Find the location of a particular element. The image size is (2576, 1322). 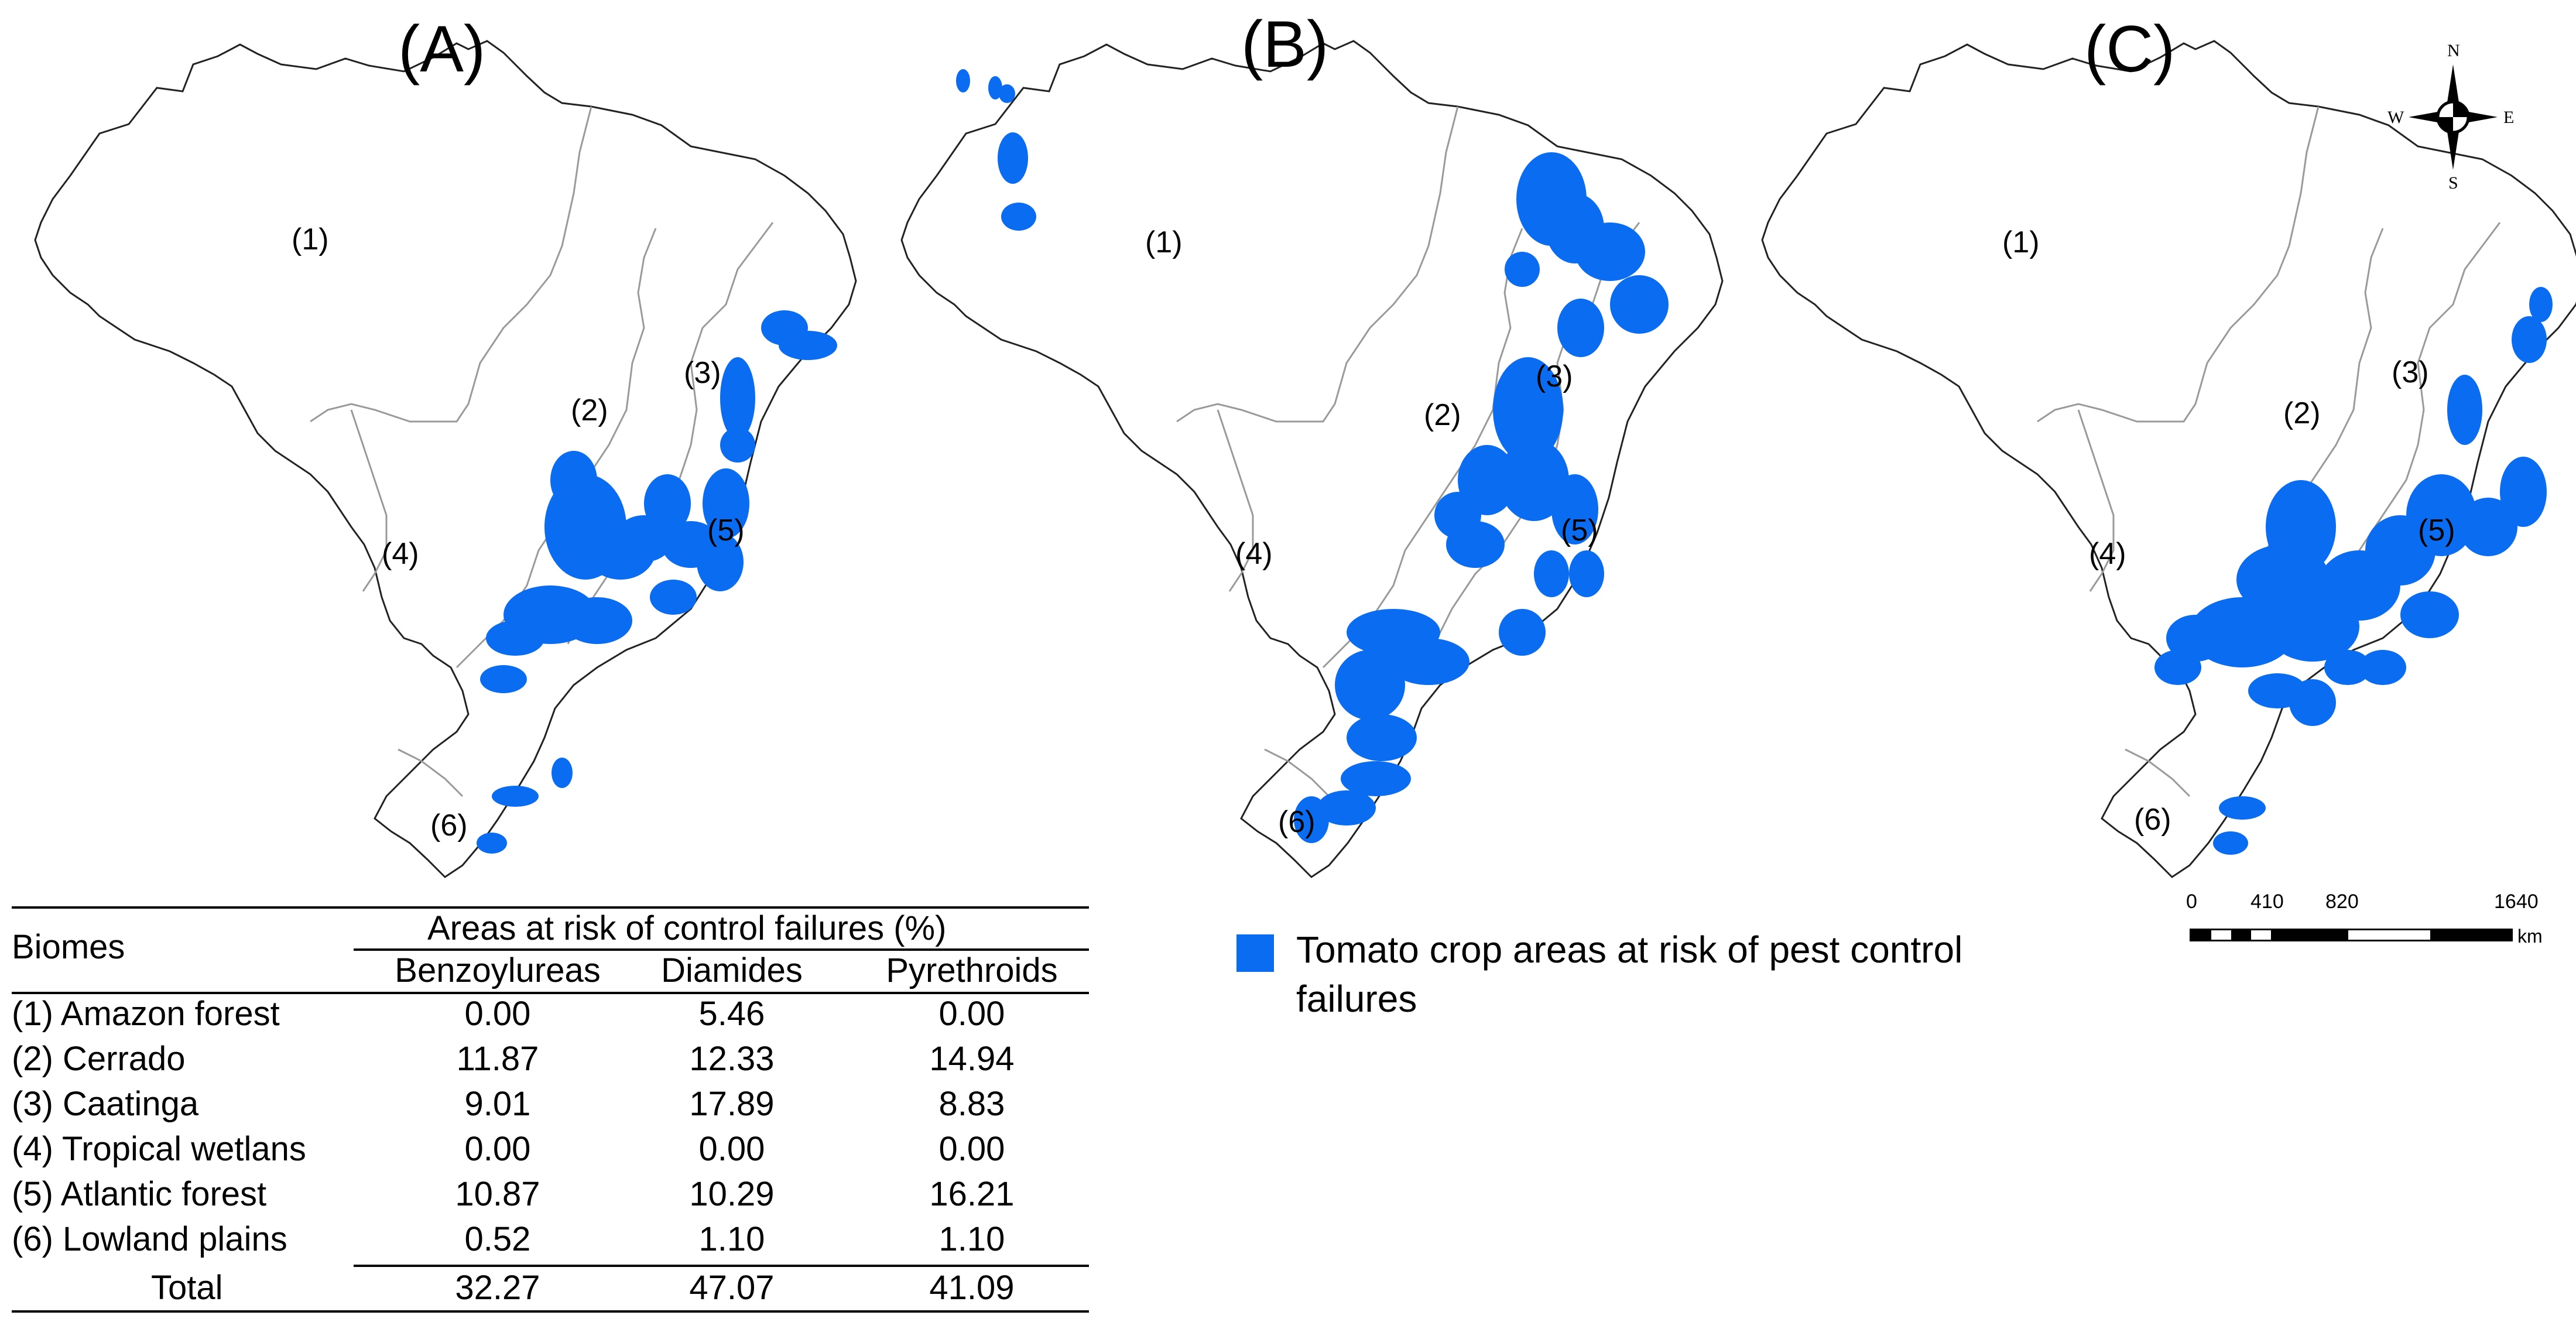

biome-label-3-b: (3) is located at coordinates (1554, 376).